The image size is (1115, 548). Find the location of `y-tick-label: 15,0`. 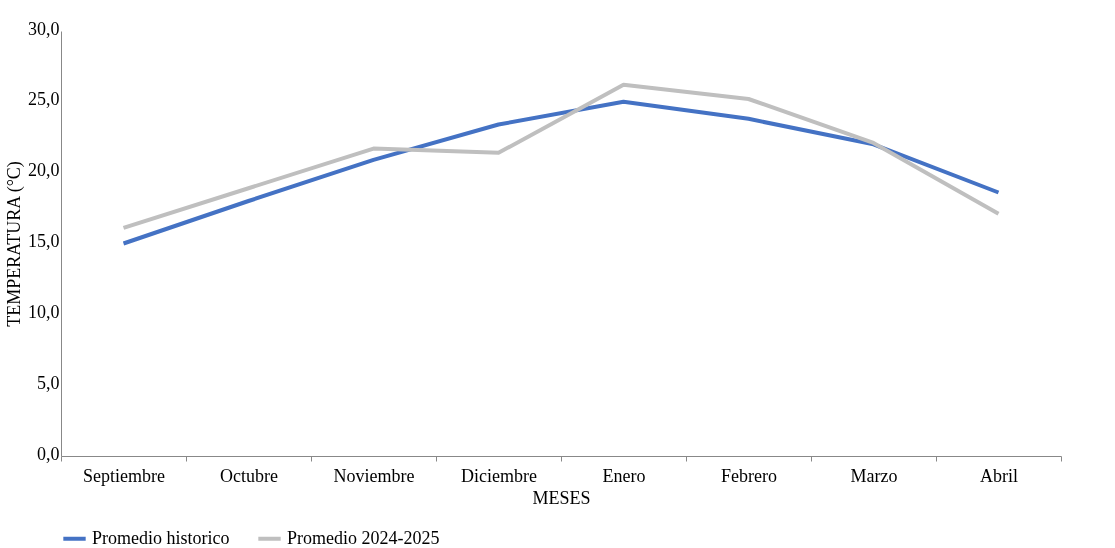

y-tick-label: 15,0 is located at coordinates (44, 241).